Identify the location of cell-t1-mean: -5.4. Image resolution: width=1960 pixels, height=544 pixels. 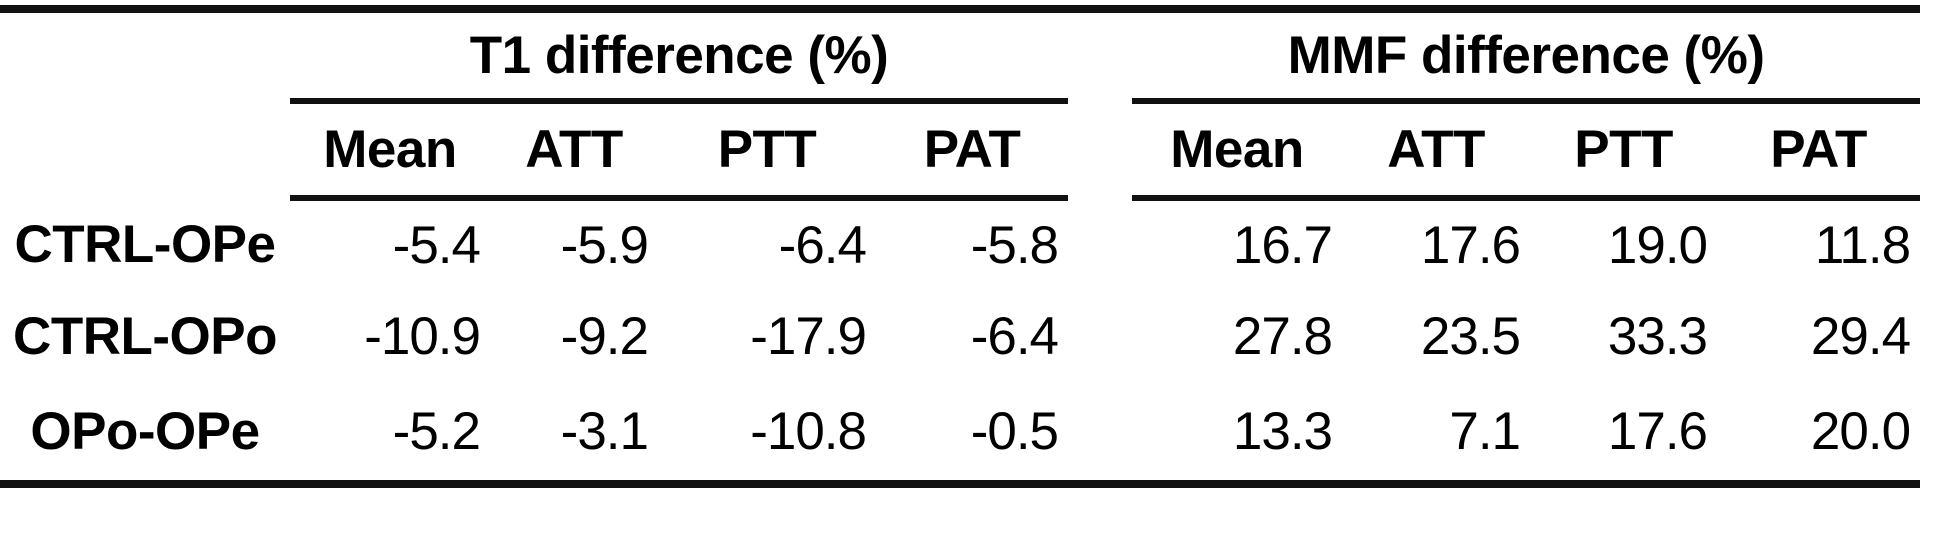
(436, 245).